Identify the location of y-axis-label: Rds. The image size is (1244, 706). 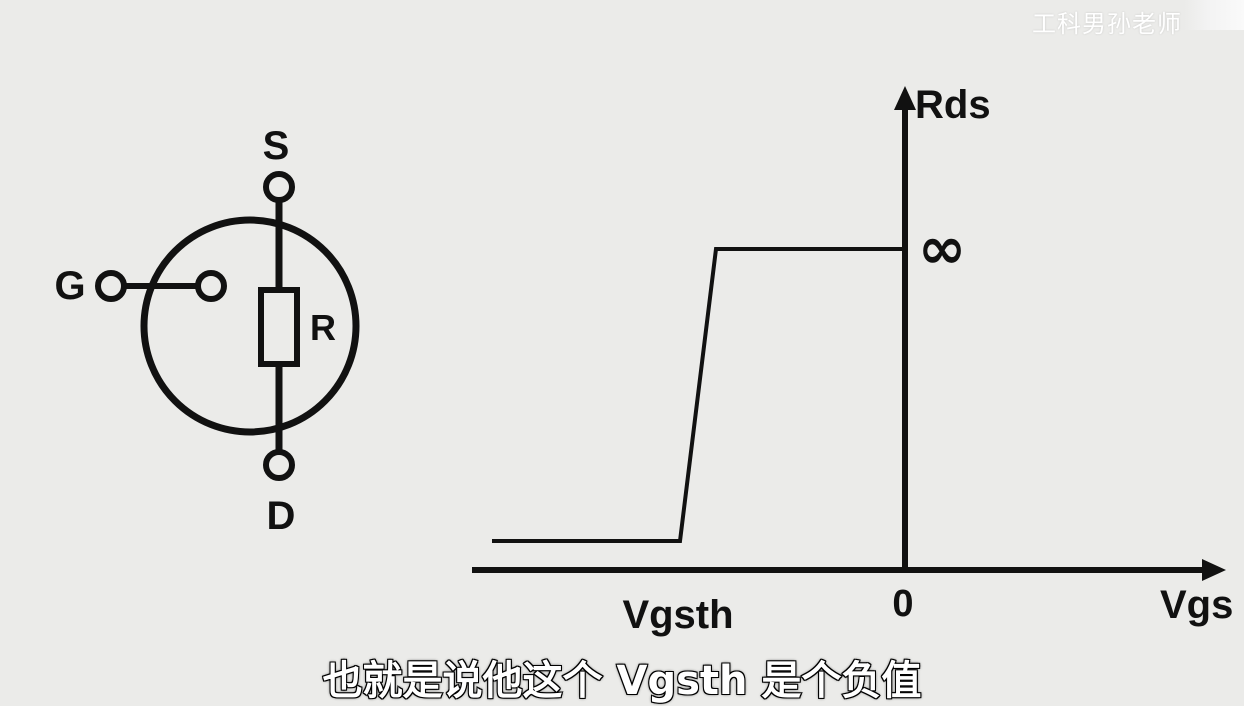
(953, 105).